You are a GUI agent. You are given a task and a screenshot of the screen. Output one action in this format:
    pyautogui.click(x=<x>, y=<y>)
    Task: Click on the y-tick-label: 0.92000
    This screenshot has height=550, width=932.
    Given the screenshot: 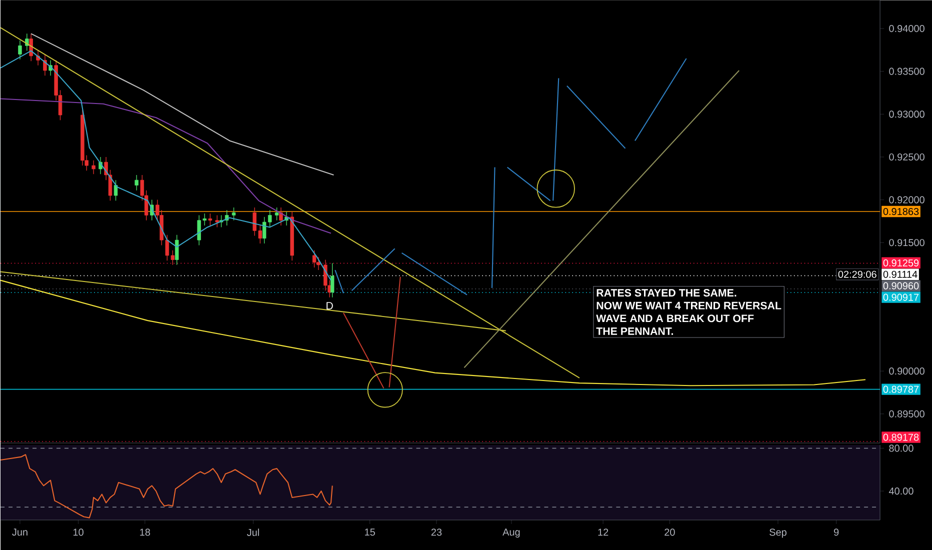 What is the action you would take?
    pyautogui.click(x=906, y=200)
    